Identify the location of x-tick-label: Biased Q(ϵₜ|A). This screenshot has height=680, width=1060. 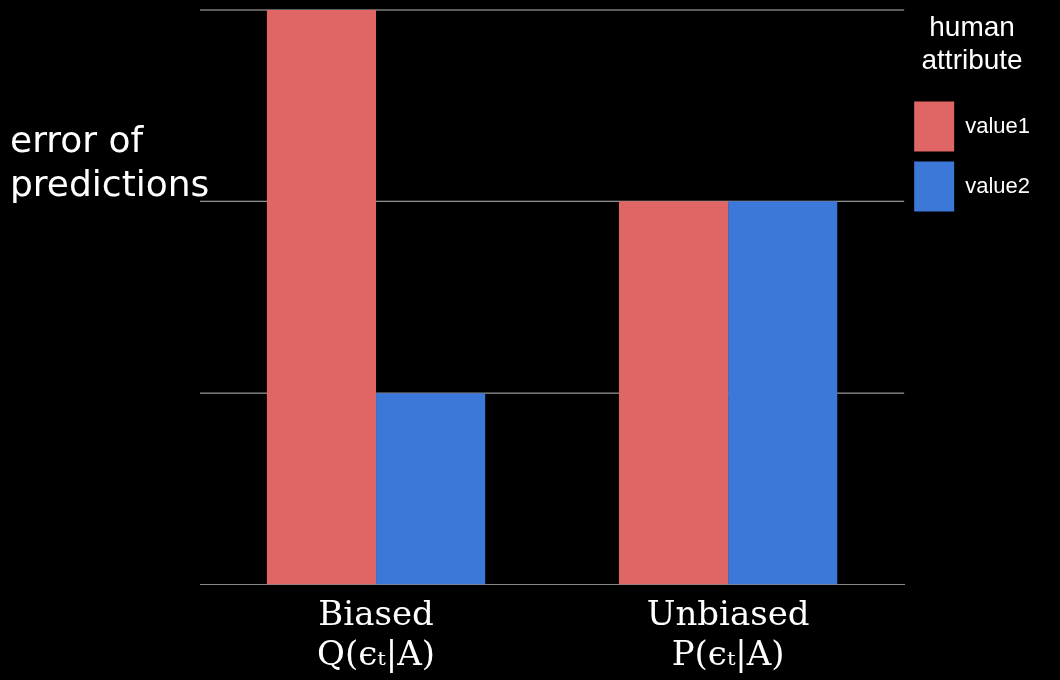
(376, 633).